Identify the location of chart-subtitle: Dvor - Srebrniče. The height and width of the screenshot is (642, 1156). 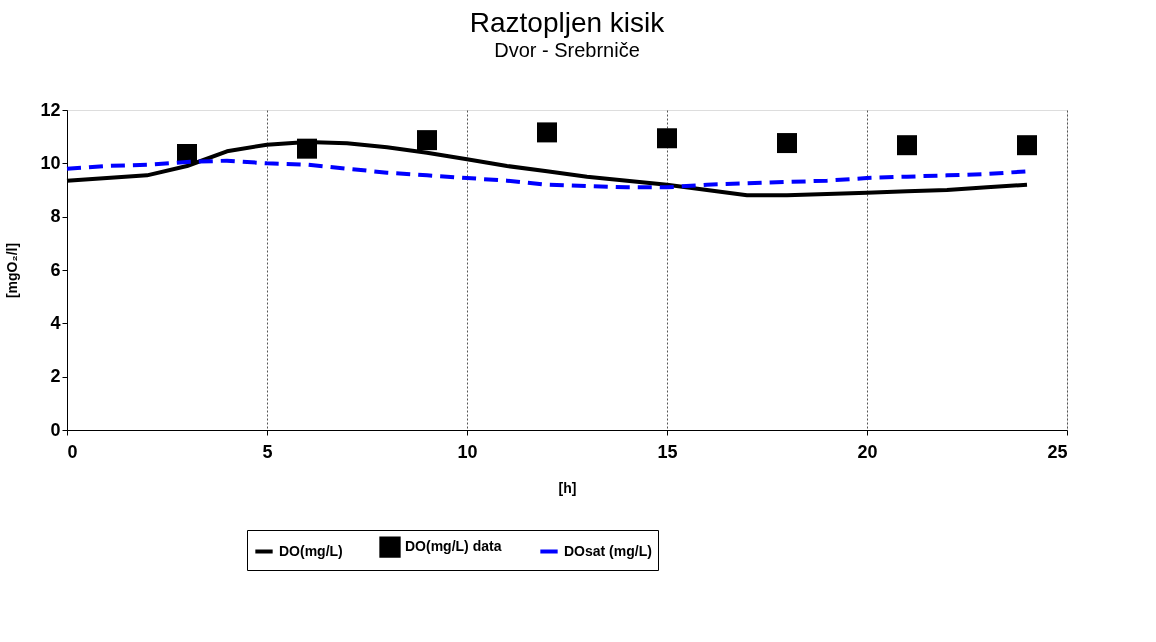
(567, 50).